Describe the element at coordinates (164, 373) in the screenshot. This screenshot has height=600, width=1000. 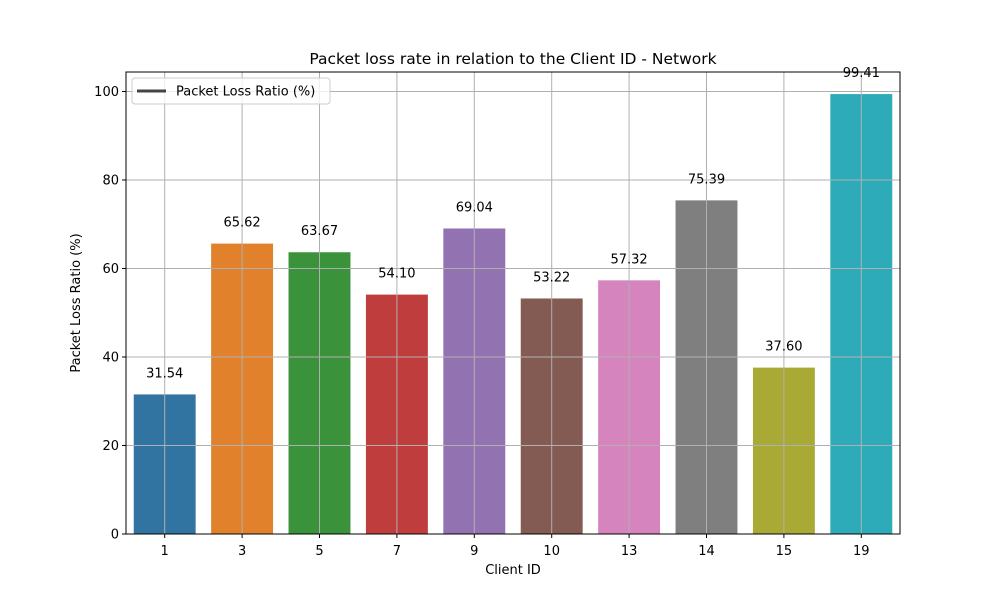
I see `data-label: 31.54` at that location.